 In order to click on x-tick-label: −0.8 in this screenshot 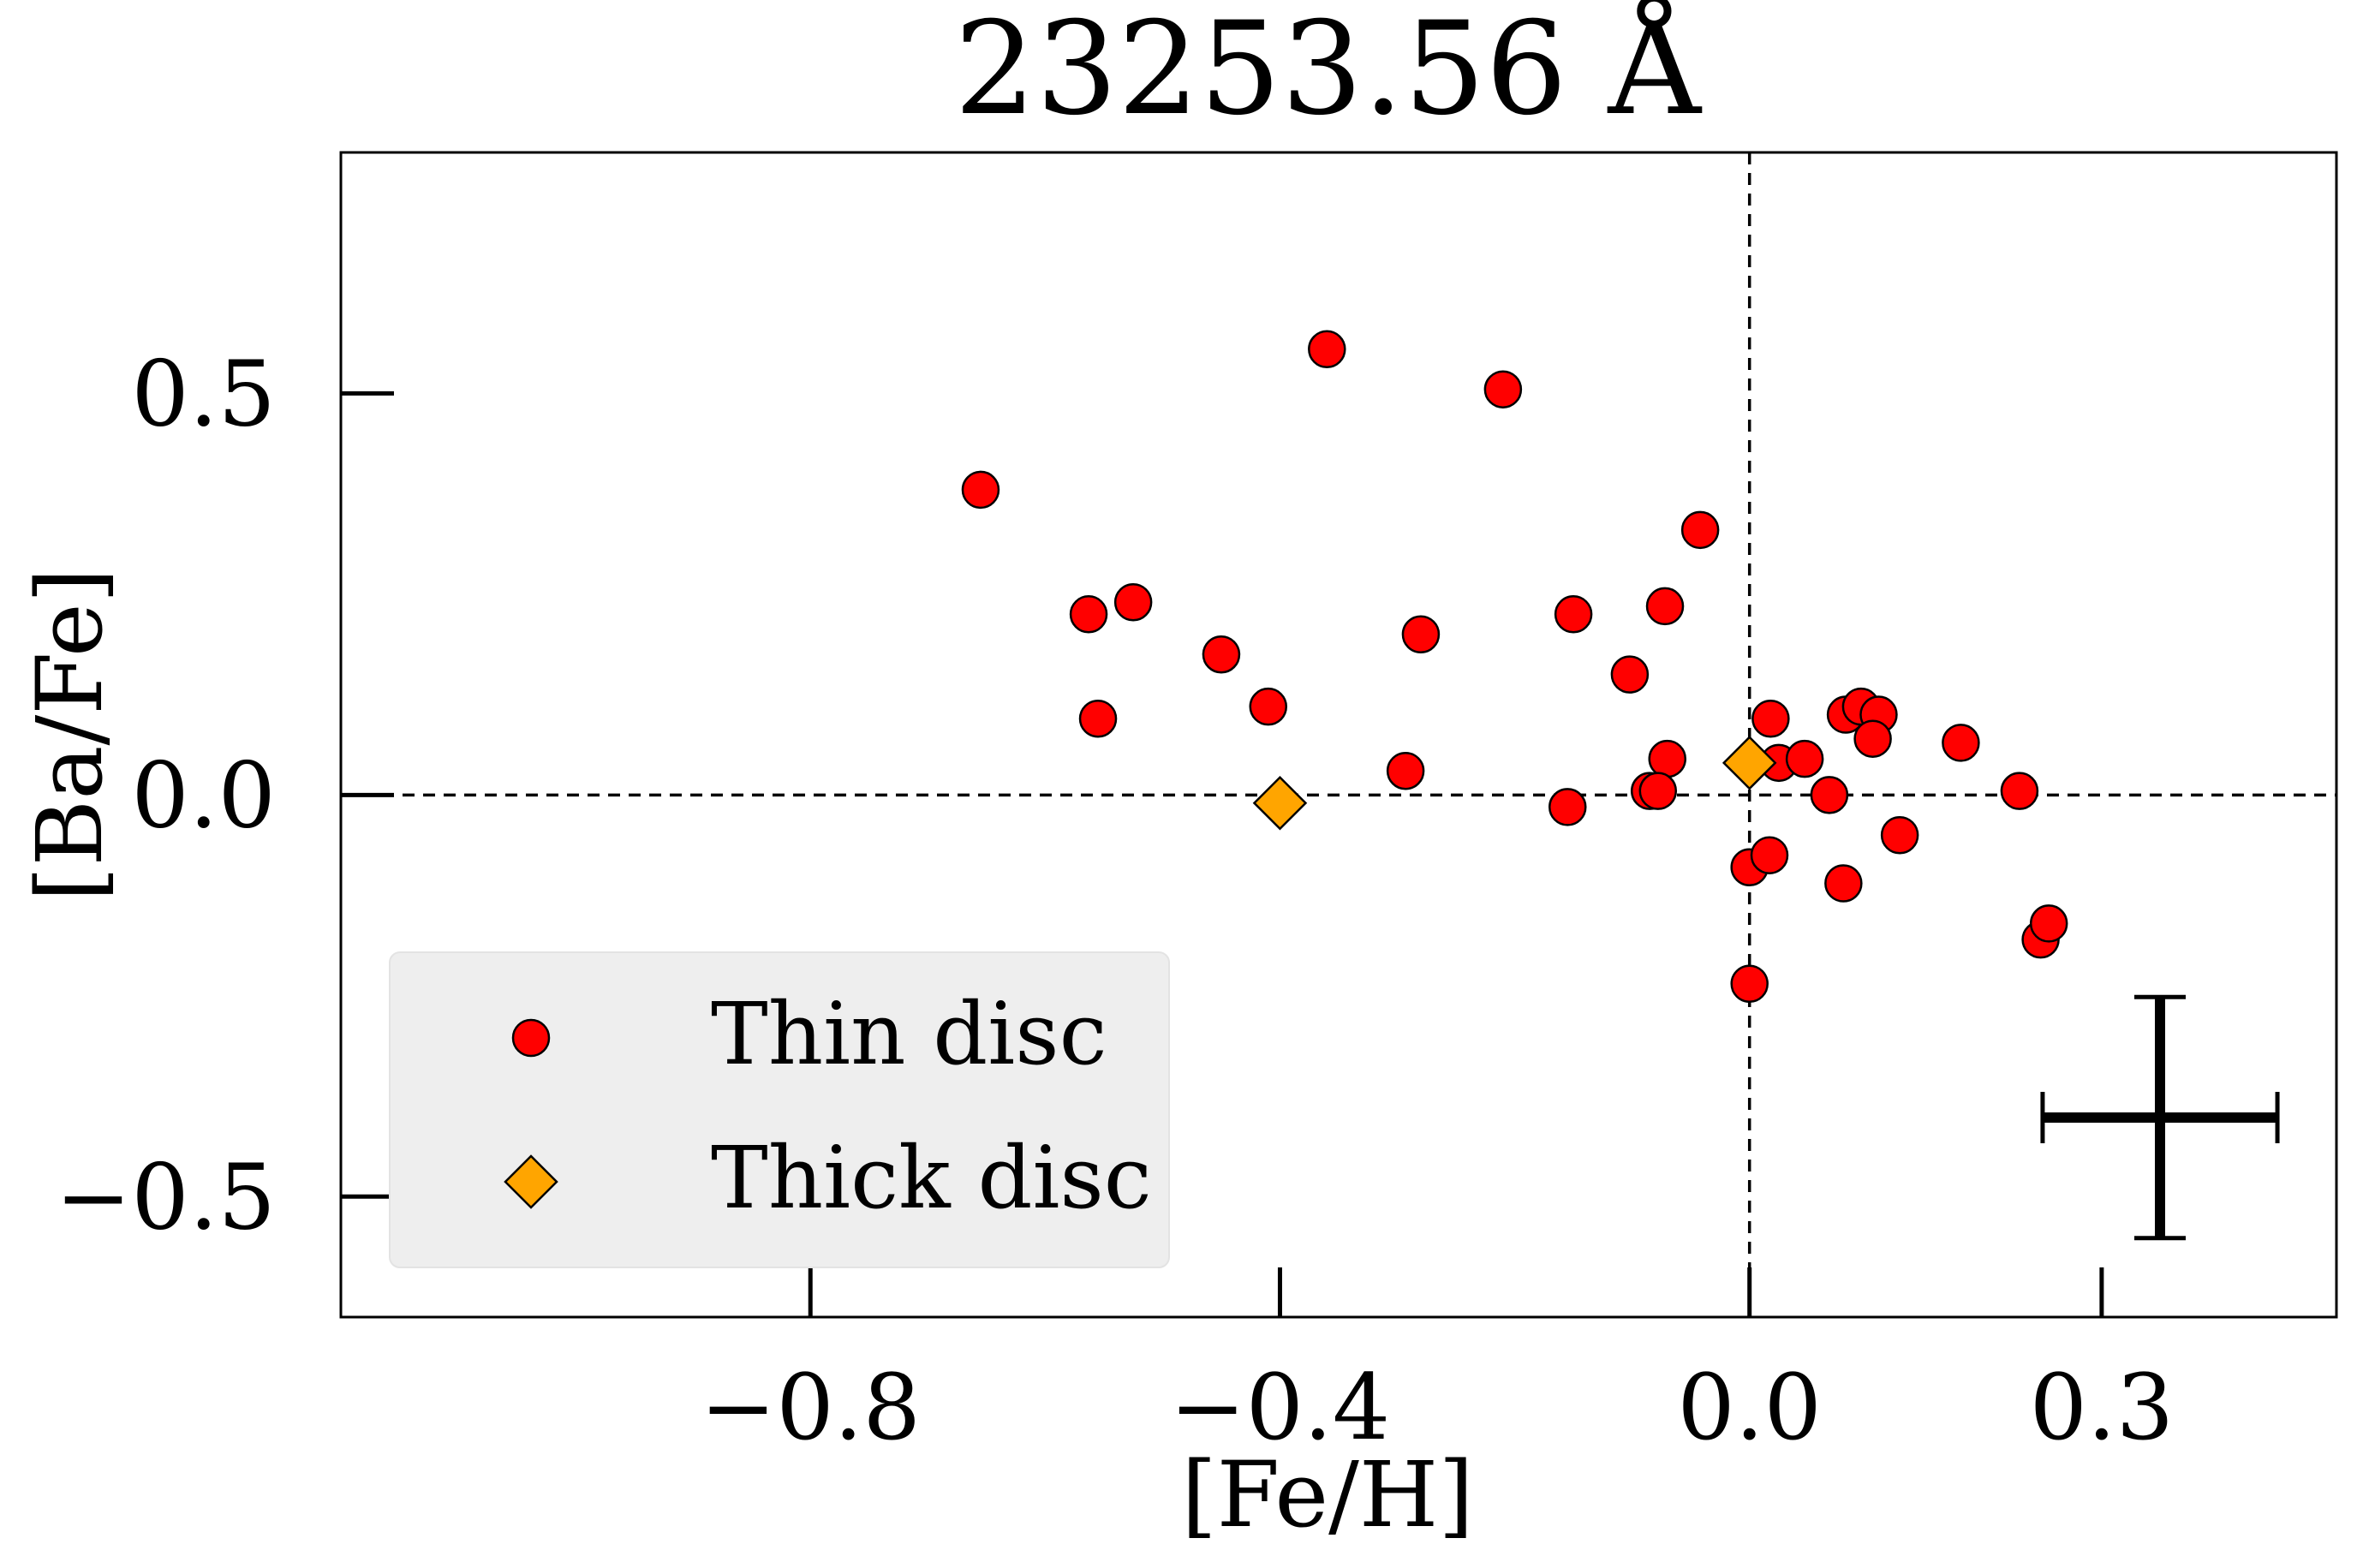, I will do `click(811, 1407)`.